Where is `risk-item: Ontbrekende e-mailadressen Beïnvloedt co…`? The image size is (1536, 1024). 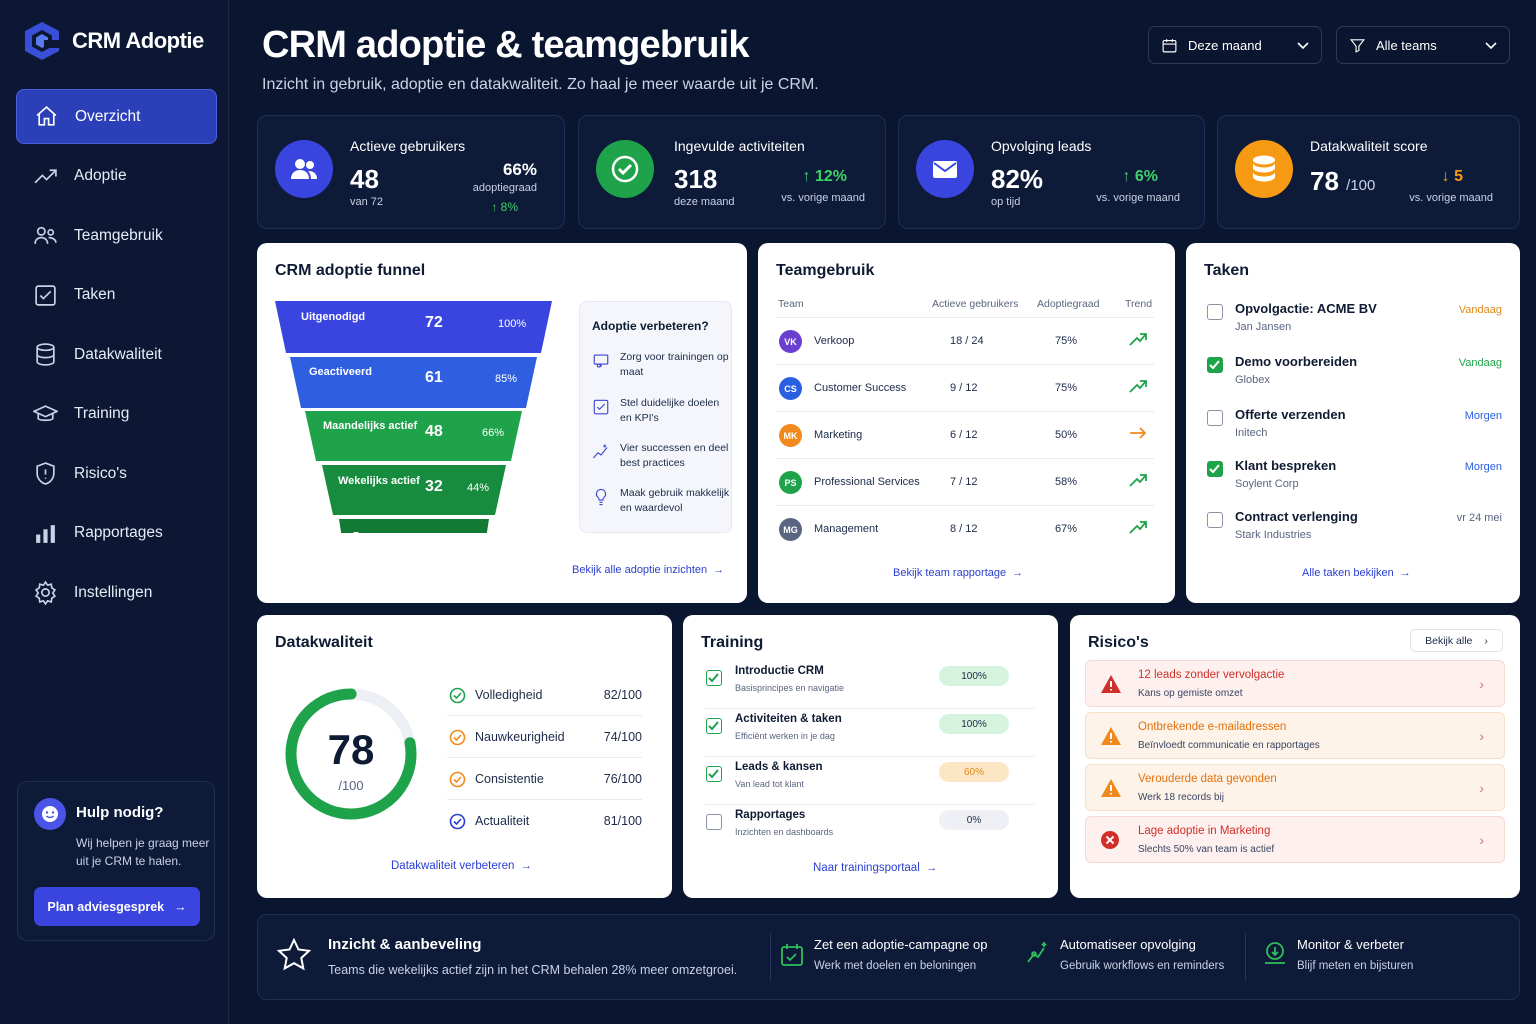 risk-item: Ontbrekende e-mailadressen Beïnvloedt co… is located at coordinates (1295, 735).